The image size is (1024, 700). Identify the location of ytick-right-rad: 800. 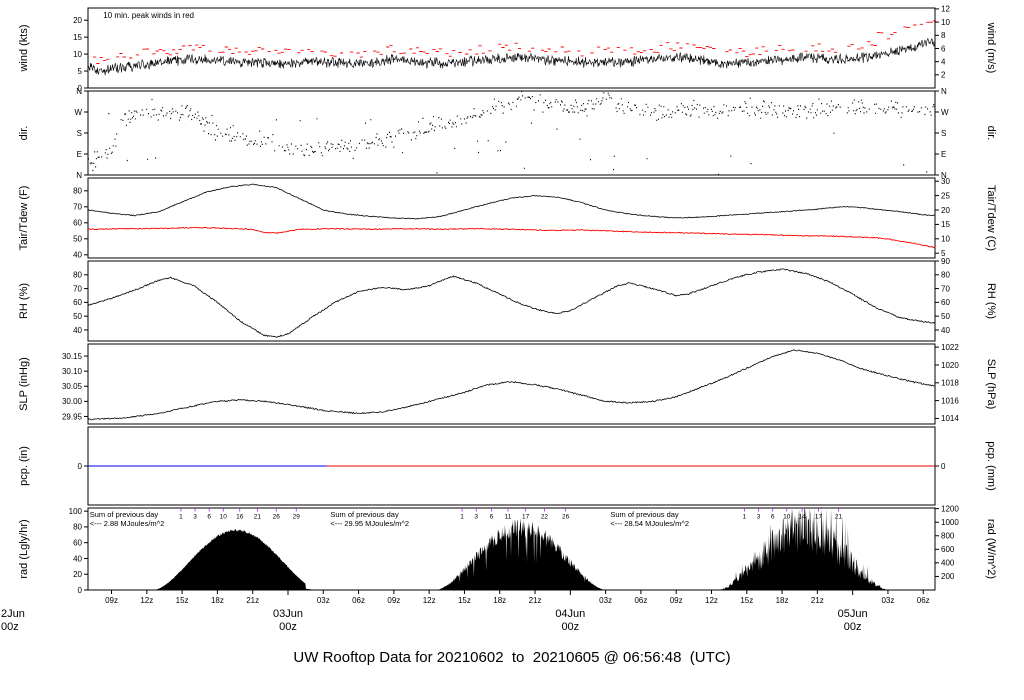
(948, 536).